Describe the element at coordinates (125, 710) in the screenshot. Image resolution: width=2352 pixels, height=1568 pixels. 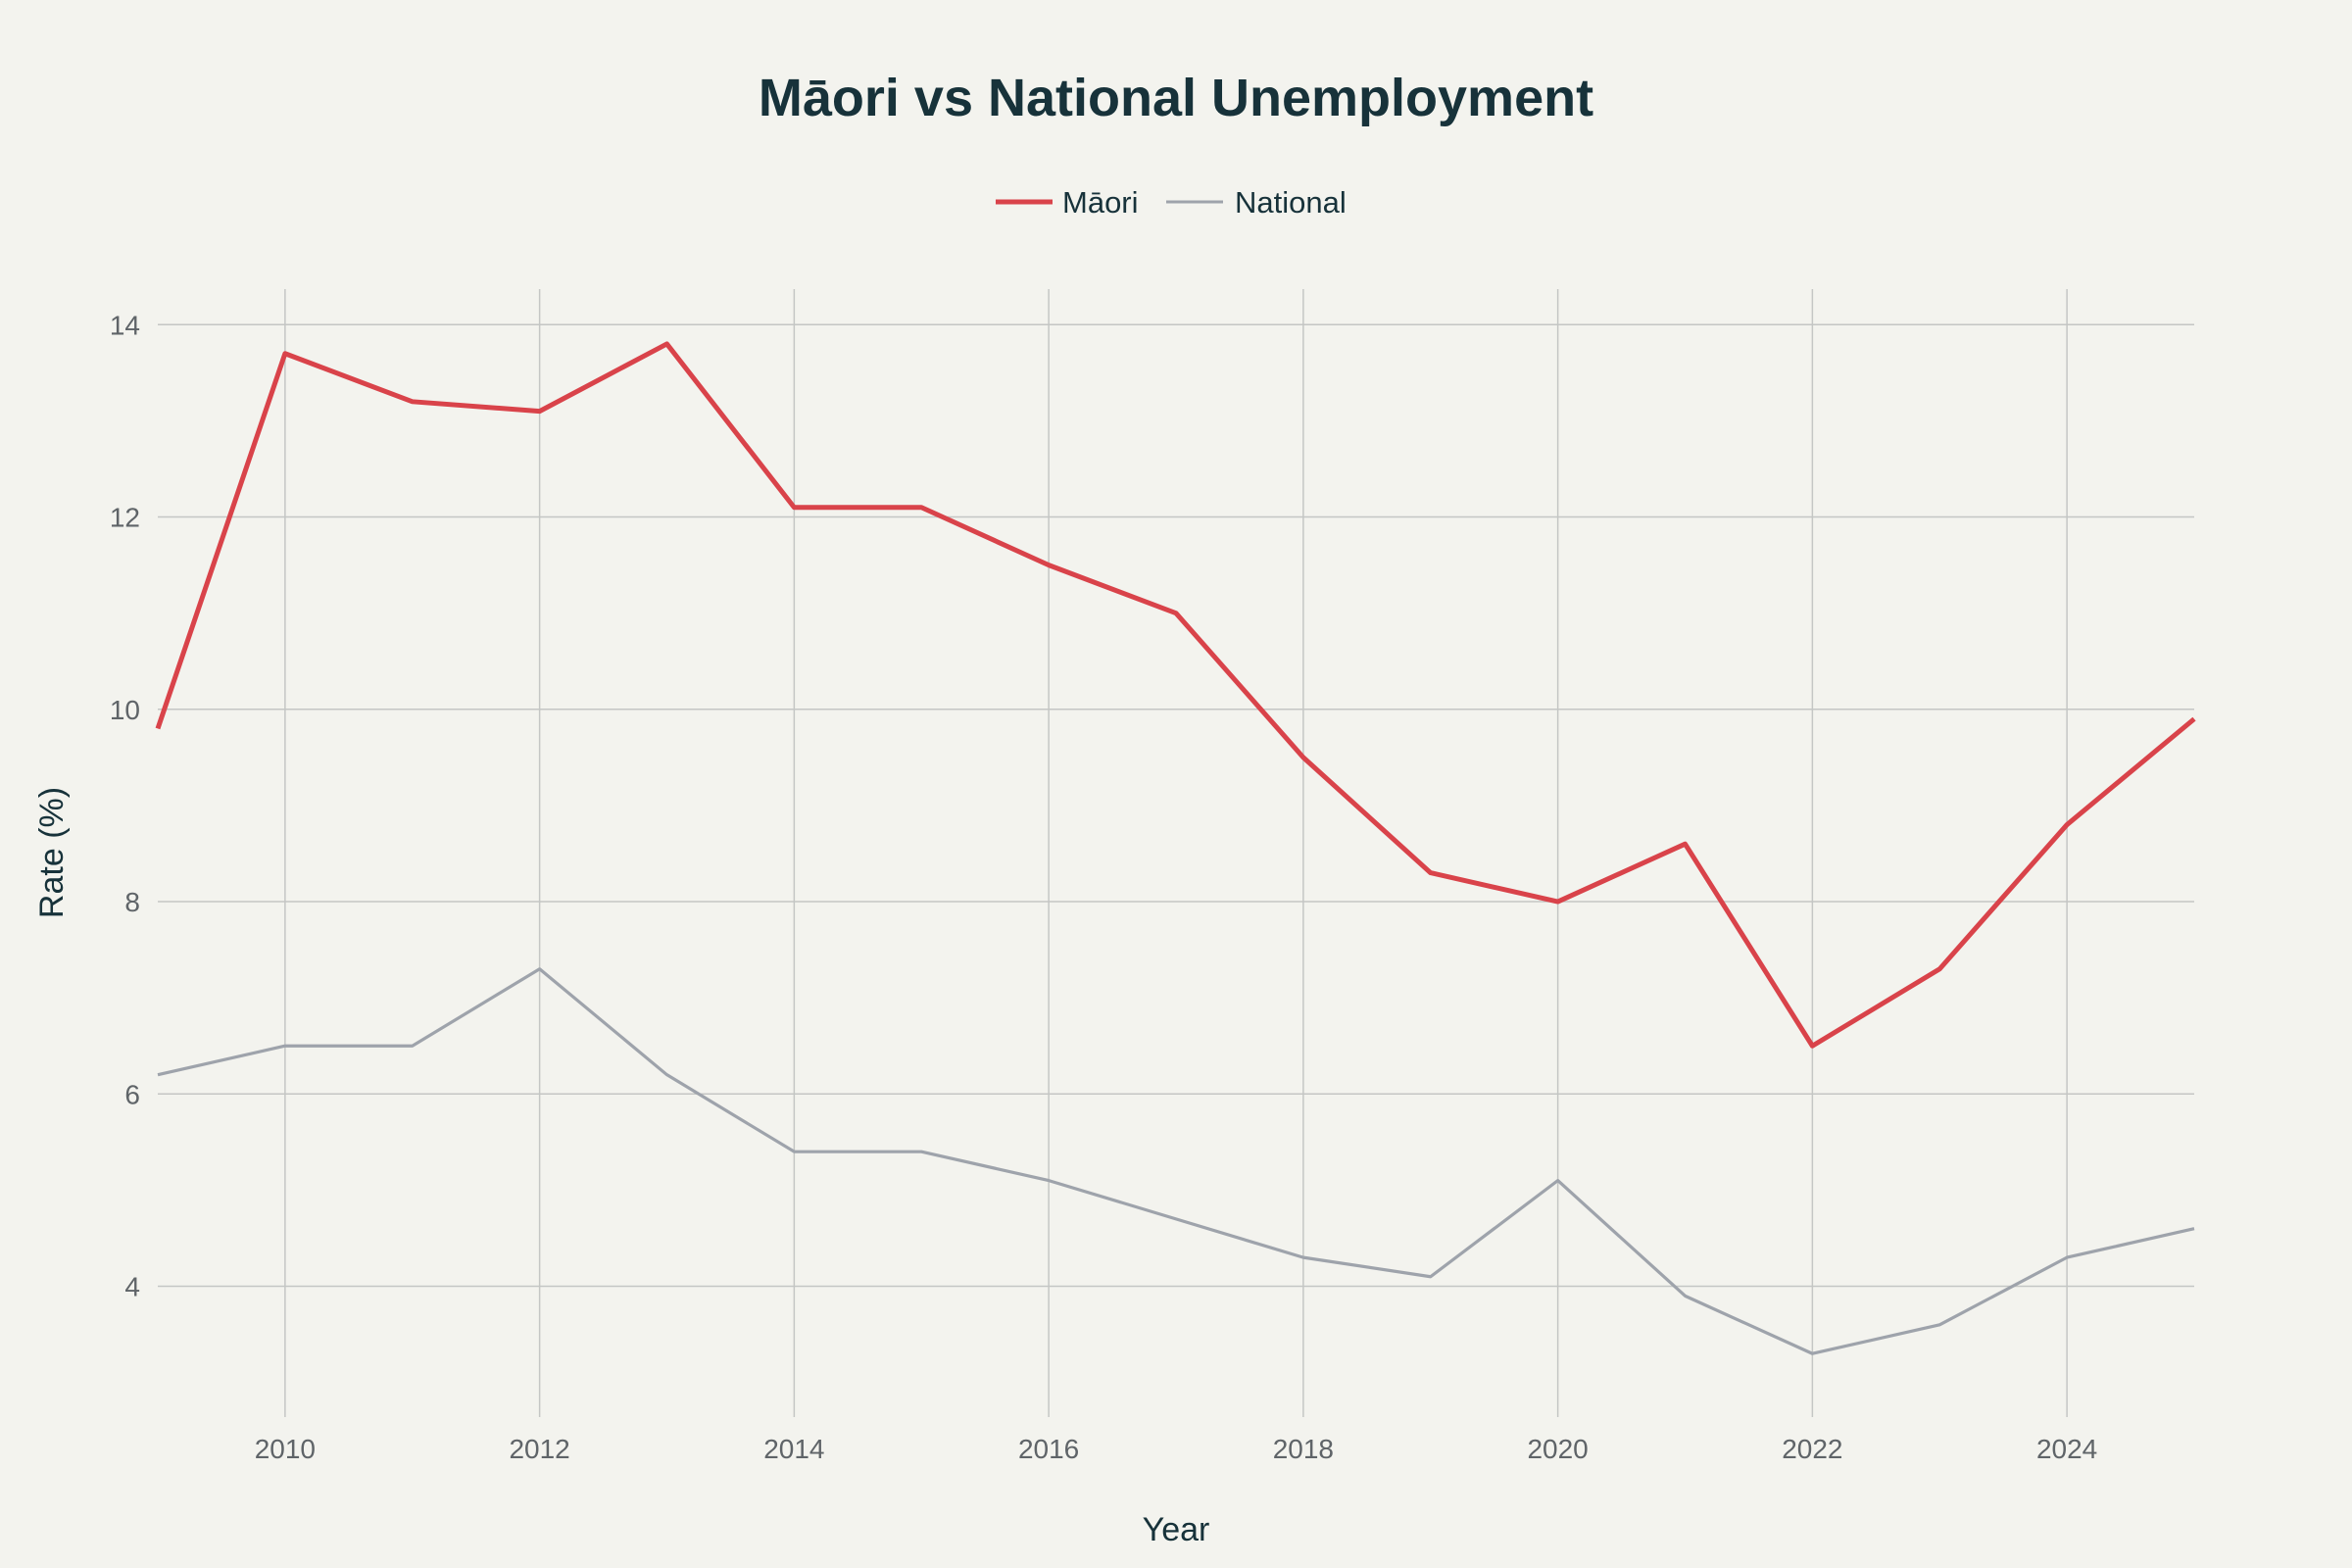
I see `y-tick-label: 10` at that location.